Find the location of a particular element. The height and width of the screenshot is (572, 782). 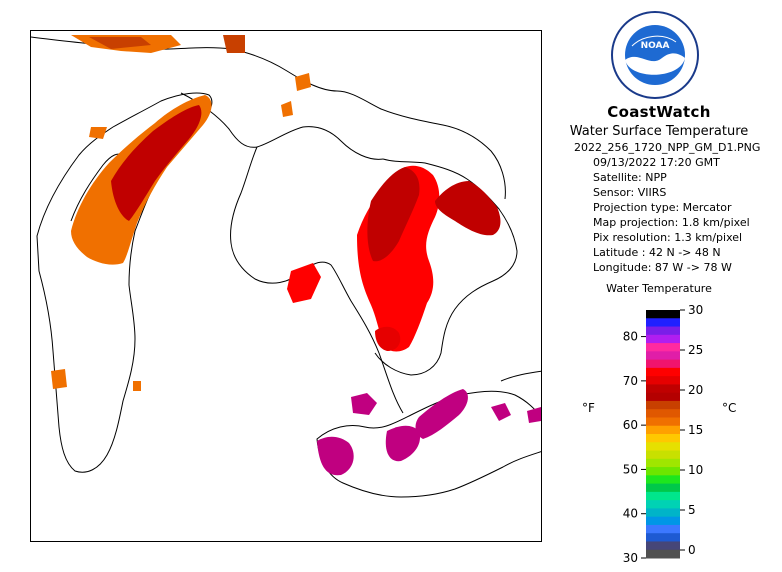

celsius-tick-label: 20 is located at coordinates (695, 390).